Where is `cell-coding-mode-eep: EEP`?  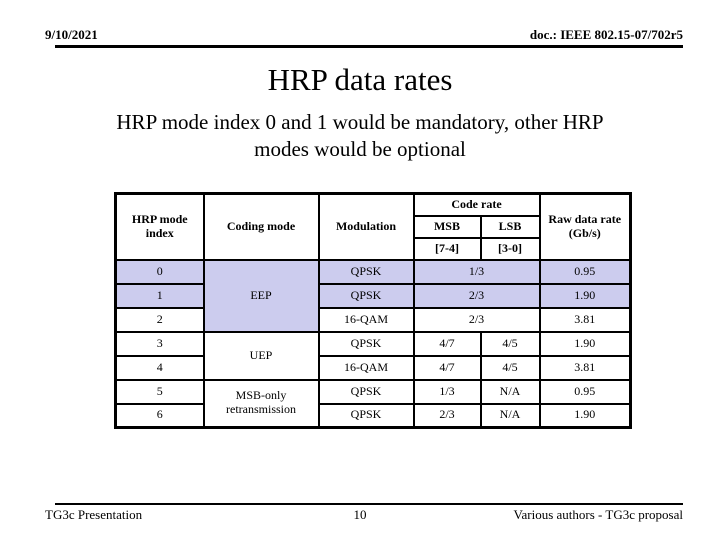 cell-coding-mode-eep: EEP is located at coordinates (261, 295).